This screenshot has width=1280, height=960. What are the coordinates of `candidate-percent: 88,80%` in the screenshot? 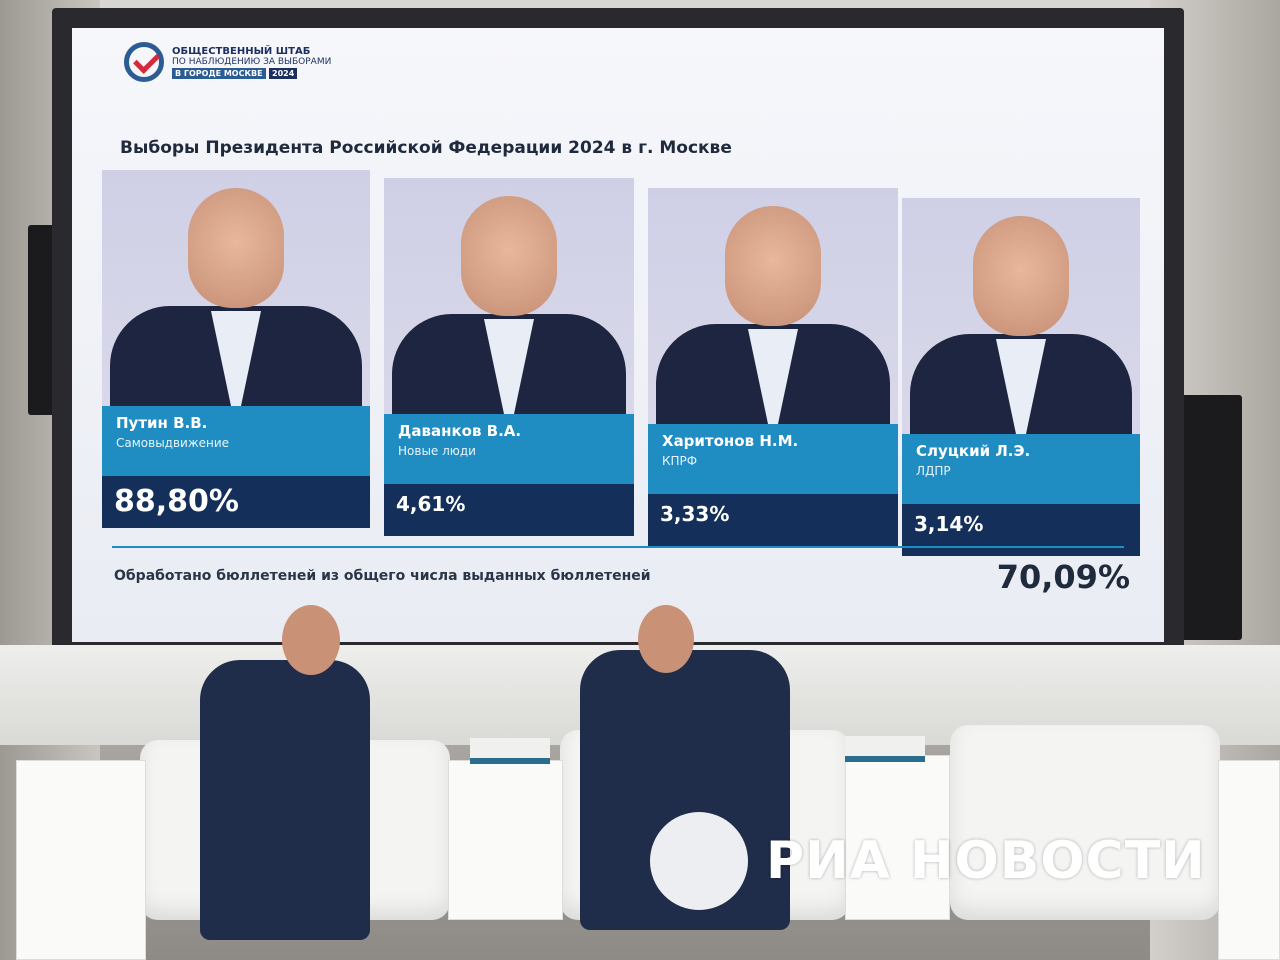 It's located at (236, 502).